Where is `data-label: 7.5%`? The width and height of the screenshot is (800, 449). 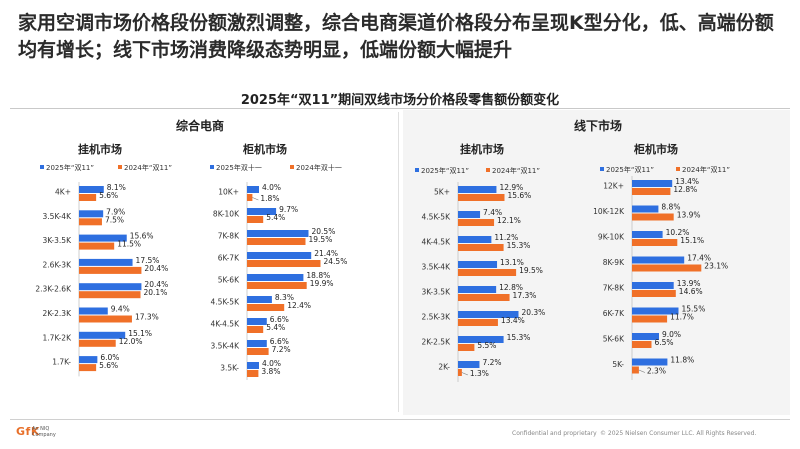 data-label: 7.5% is located at coordinates (114, 219).